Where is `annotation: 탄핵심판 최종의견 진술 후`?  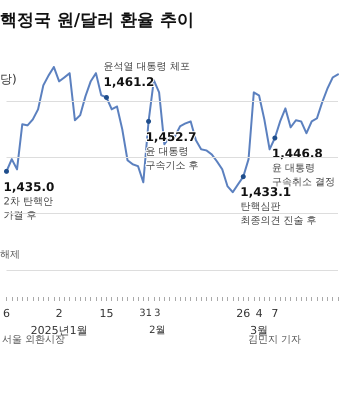 annotation: 탄핵심판 최종의견 진술 후 is located at coordinates (278, 214).